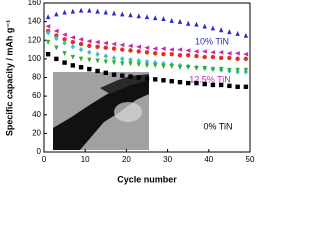 Image resolution: width=320 pixels, height=240 pixels. What do you see at coordinates (36, 132) in the screenshot?
I see `y-tick-label: 20` at bounding box center [36, 132].